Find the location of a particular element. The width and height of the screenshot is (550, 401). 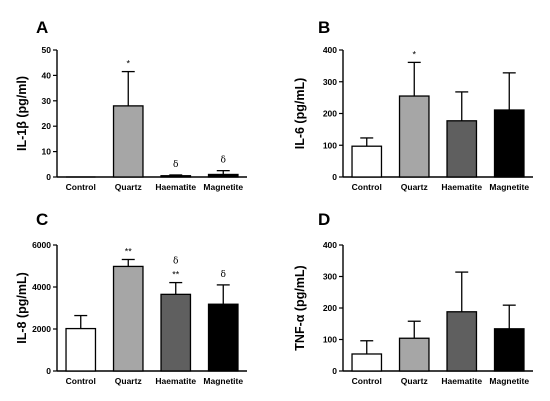

panel-letter: C is located at coordinates (42, 219).